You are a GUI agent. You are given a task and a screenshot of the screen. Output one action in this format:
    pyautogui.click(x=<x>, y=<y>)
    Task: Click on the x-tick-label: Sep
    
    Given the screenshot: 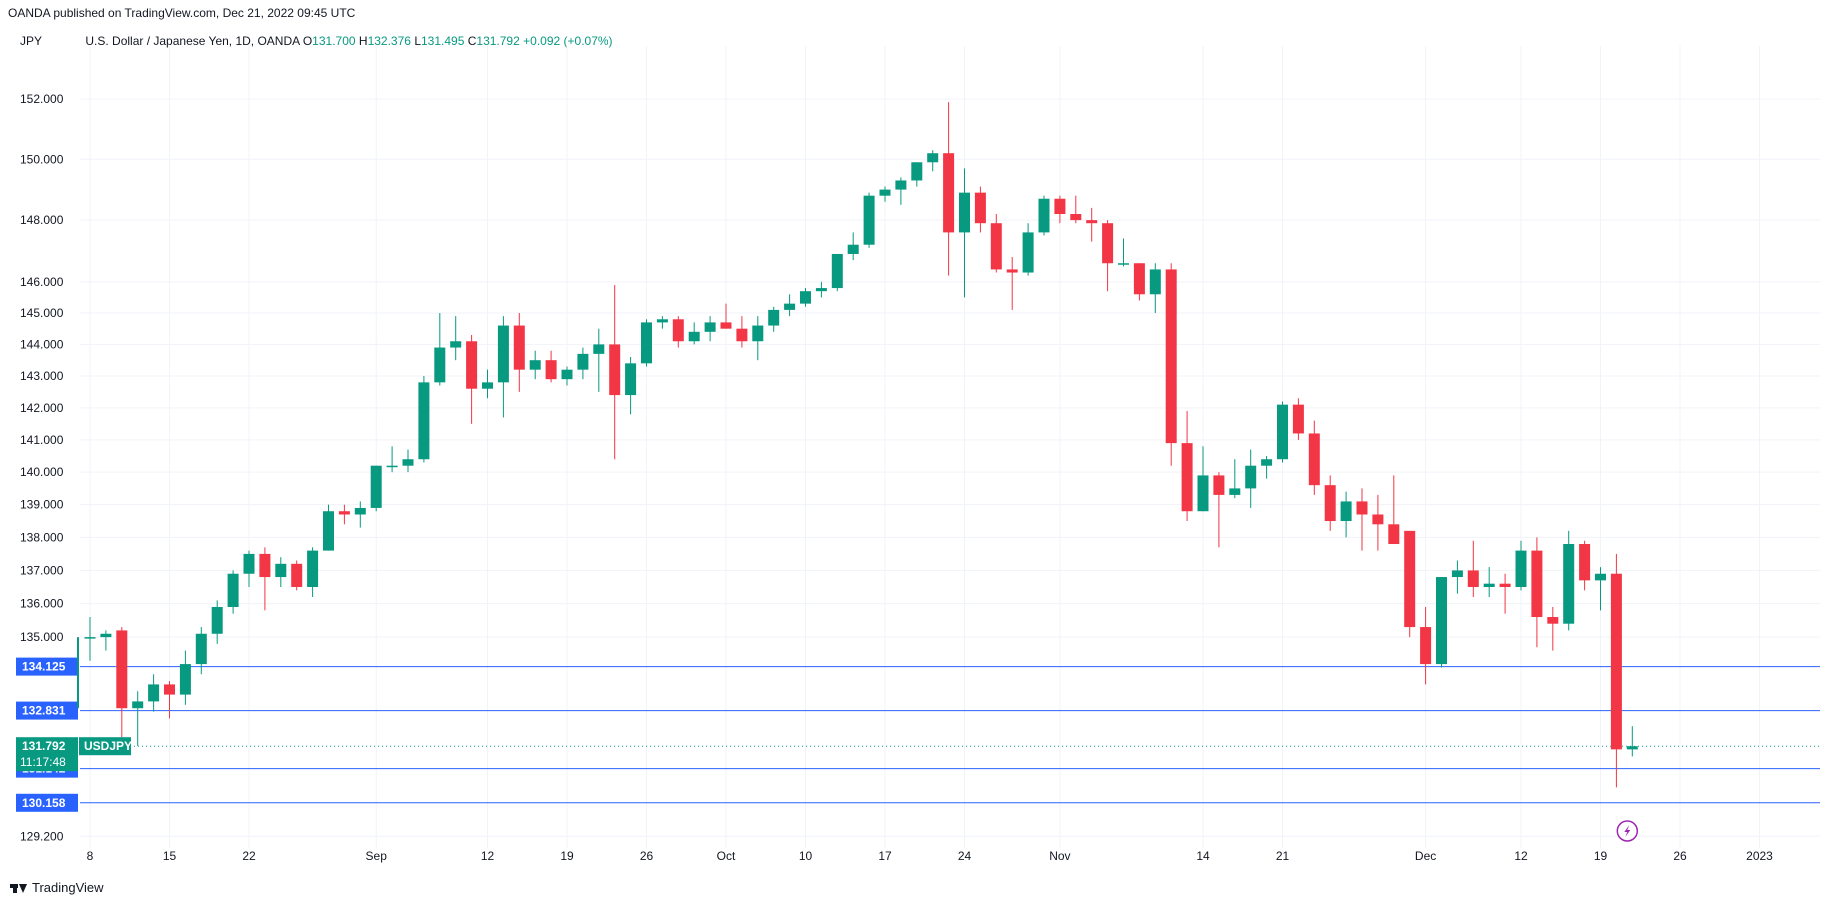 What is the action you would take?
    pyautogui.click(x=377, y=856)
    